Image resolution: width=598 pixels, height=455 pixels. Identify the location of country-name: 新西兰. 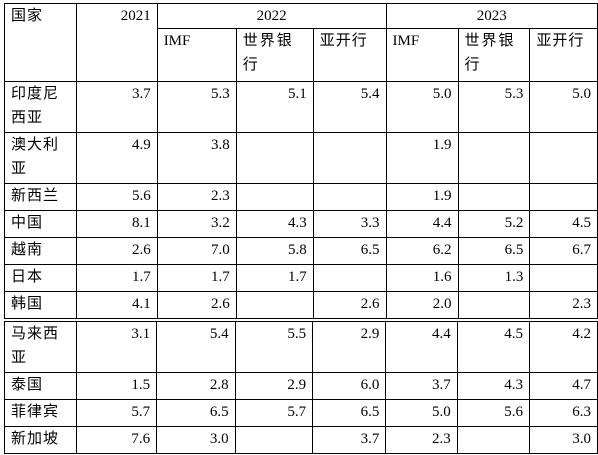
(40, 197).